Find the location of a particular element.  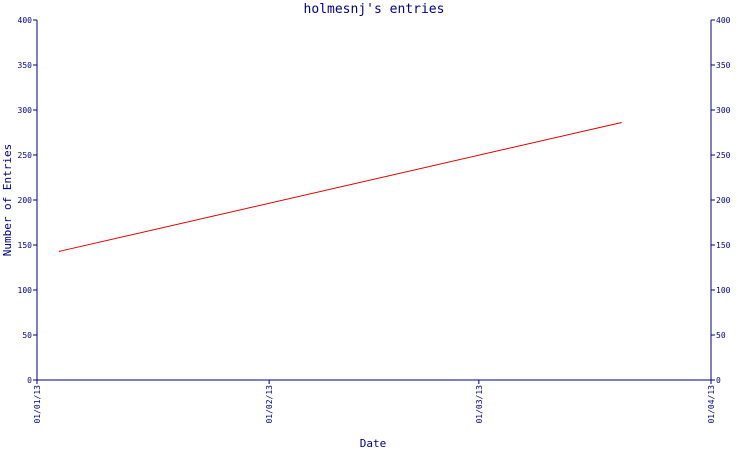

y-tick-label-left: 0 is located at coordinates (29, 380).